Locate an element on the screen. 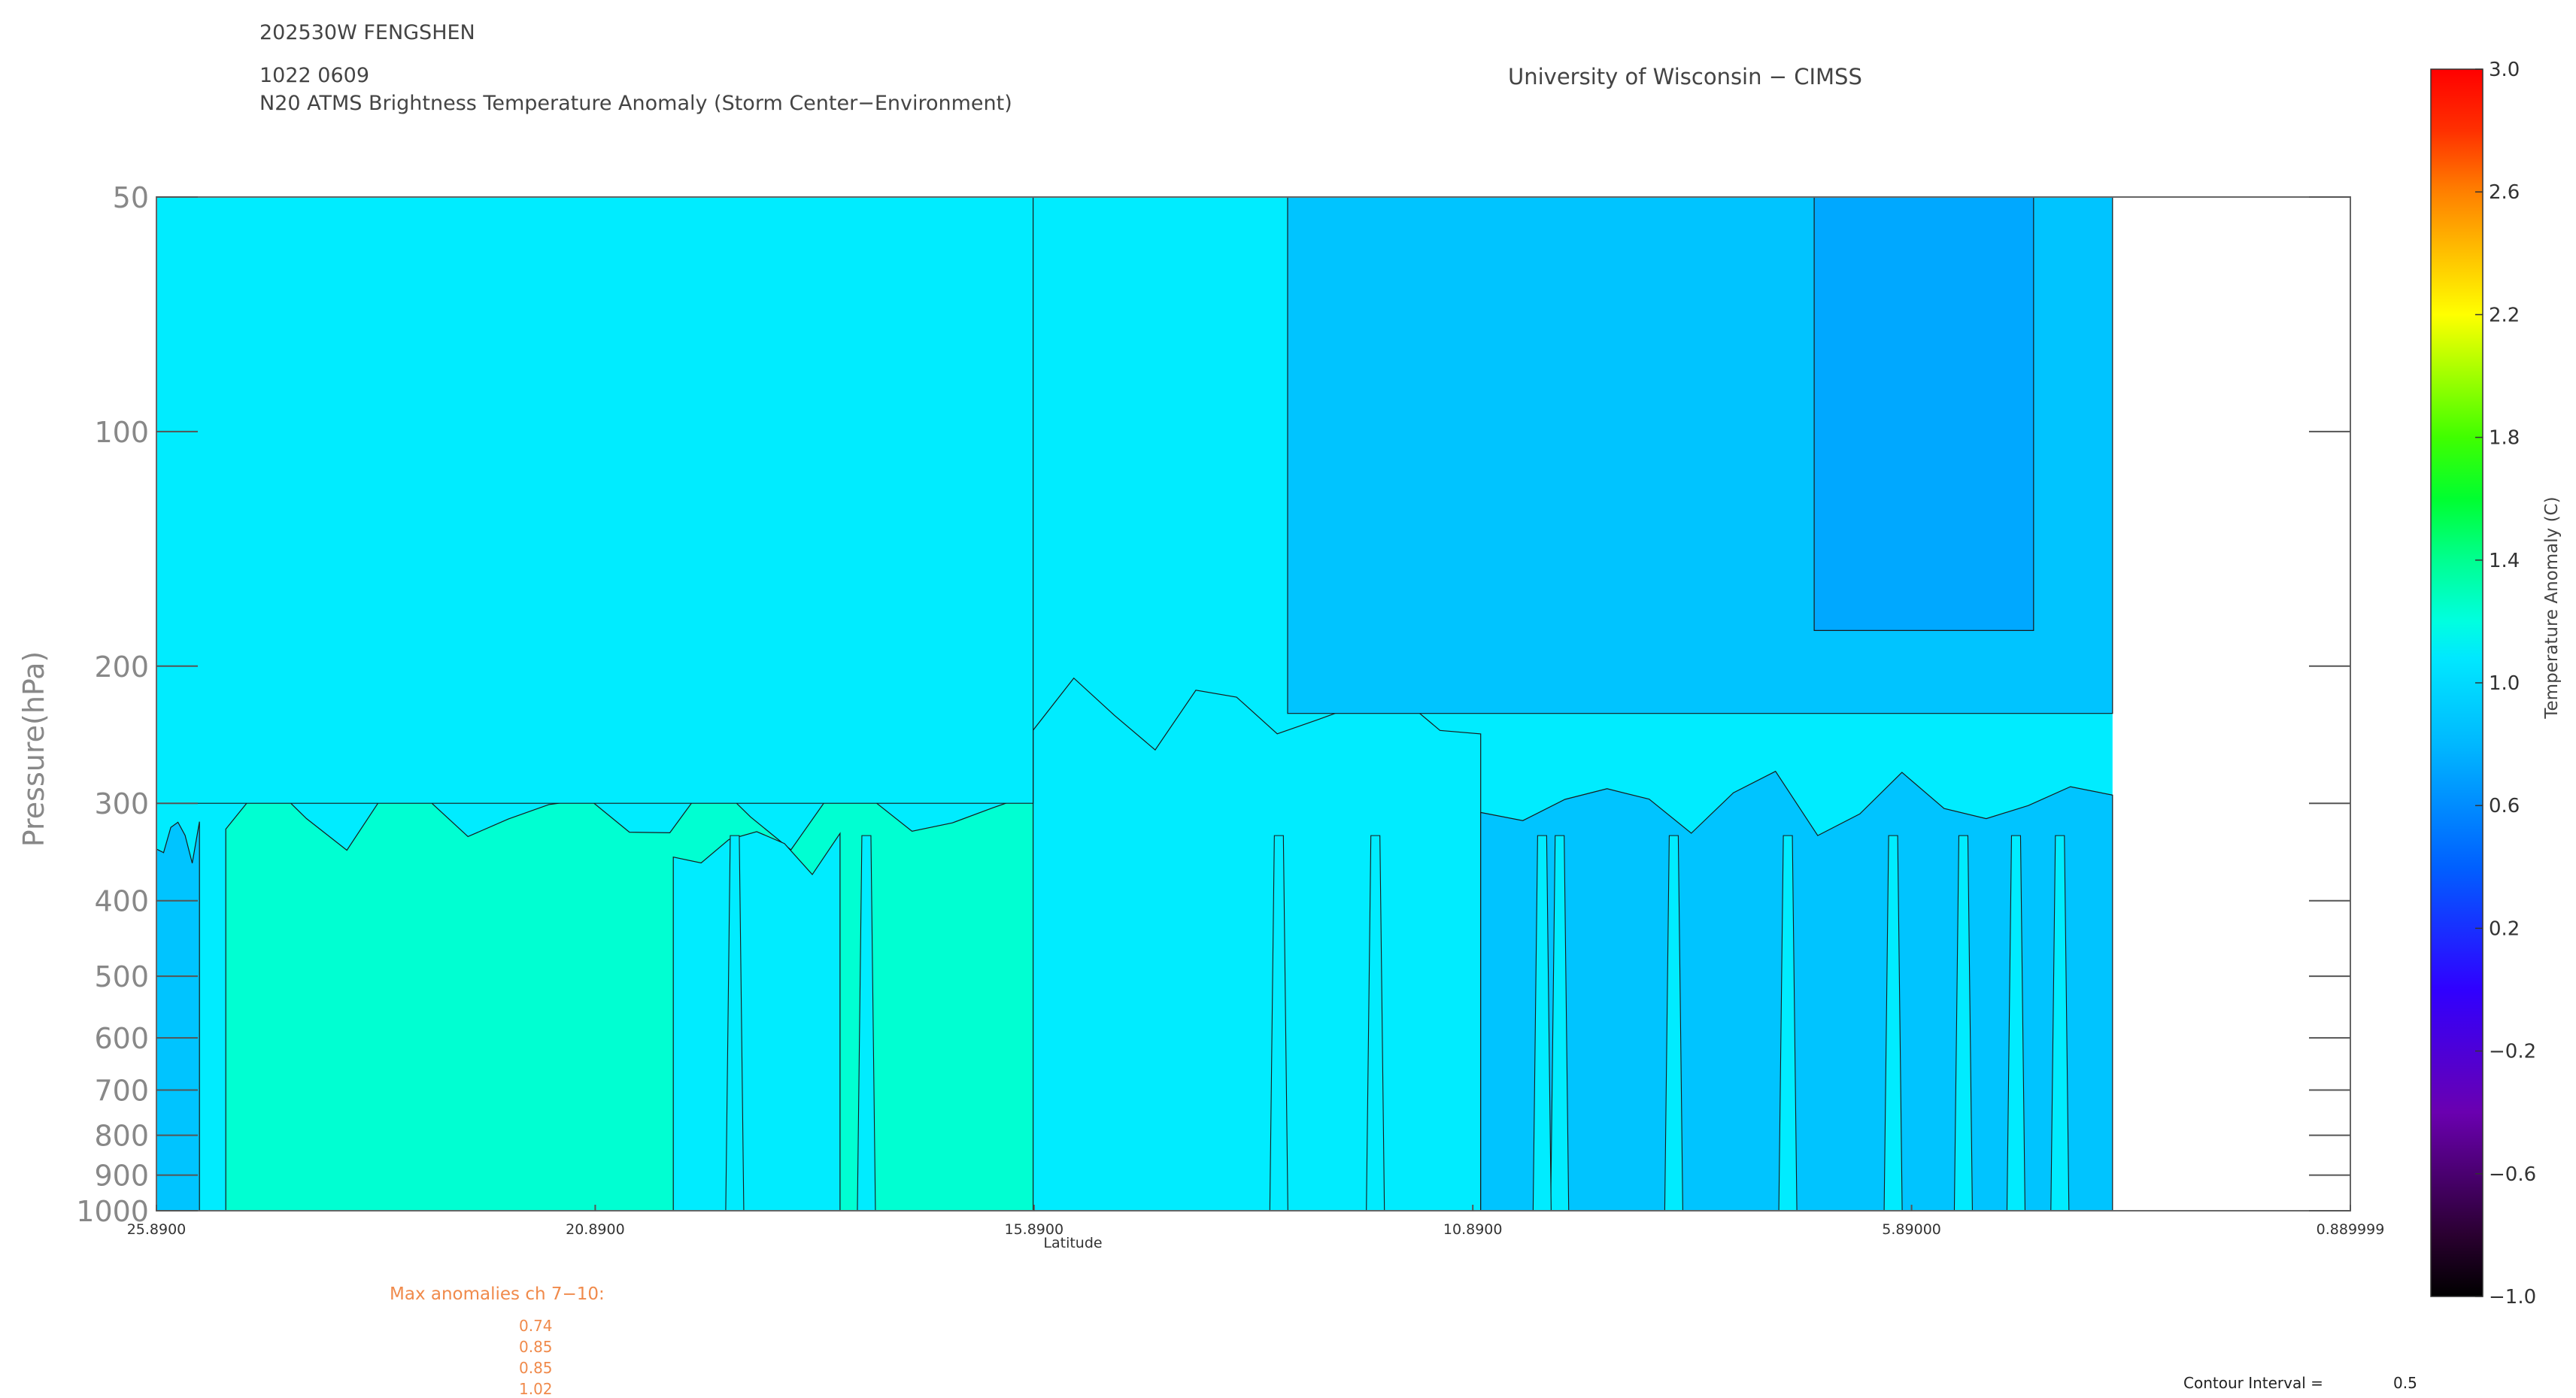  colorbar-tick-label: 1.4 is located at coordinates (2504, 561).